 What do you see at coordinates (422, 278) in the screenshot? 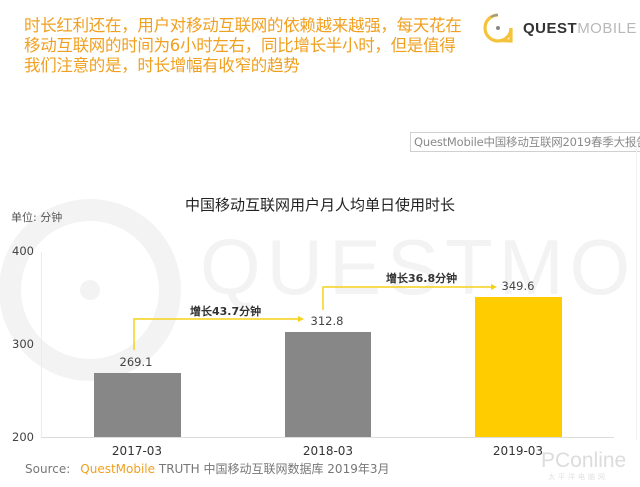
I see `growth-label-2: 增长36.8分钟` at bounding box center [422, 278].